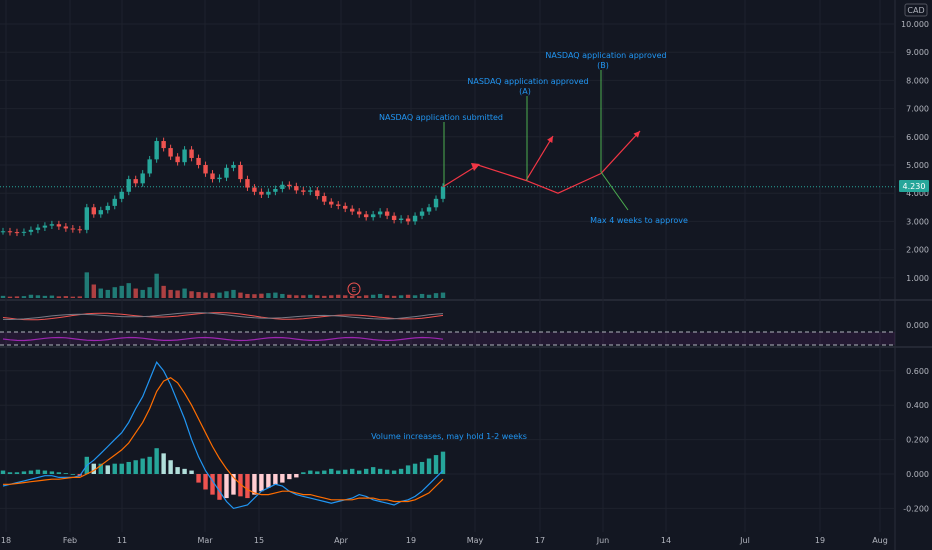  I want to click on macd-tick-label: -0.200, so click(916, 508).